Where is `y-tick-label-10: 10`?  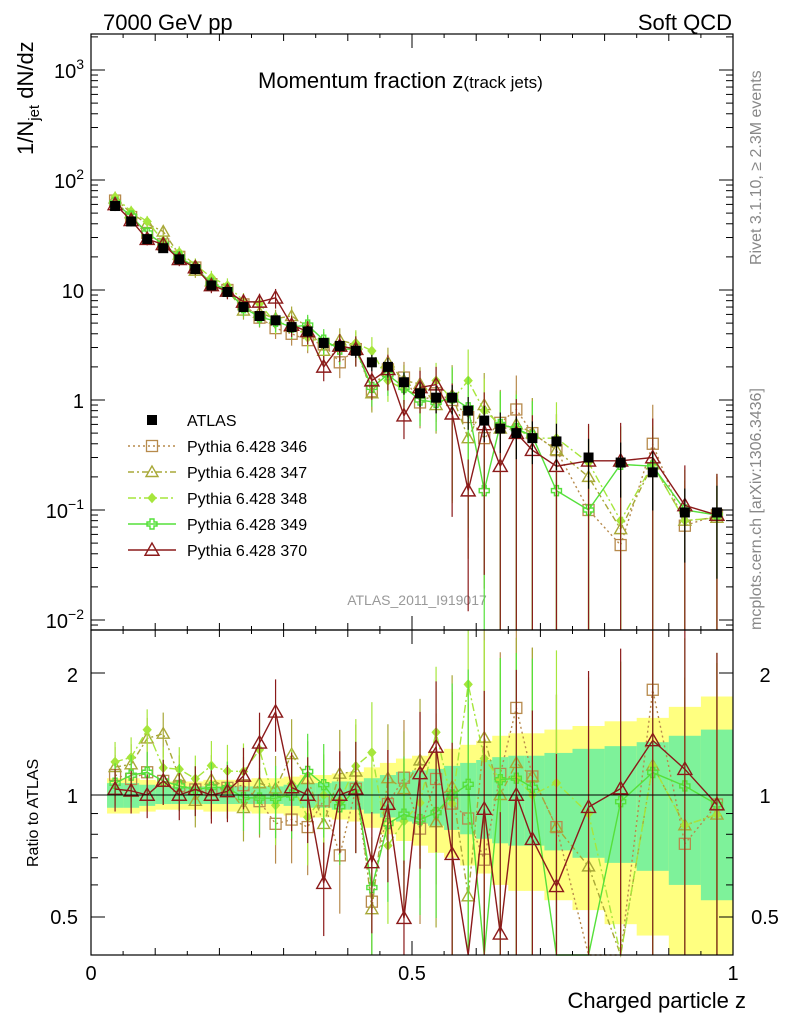
y-tick-label-10: 10 is located at coordinates (73, 292).